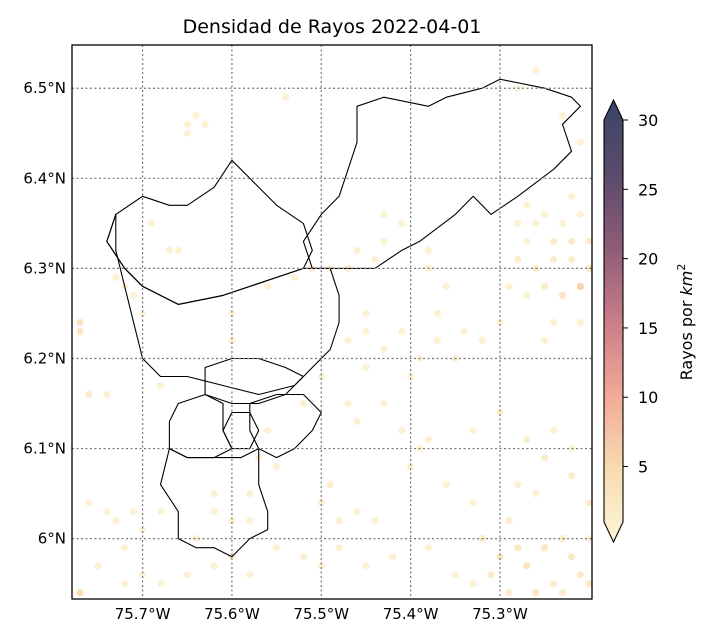 This screenshot has height=639, width=716. I want to click on y-tick-label: 6°N, so click(52, 539).